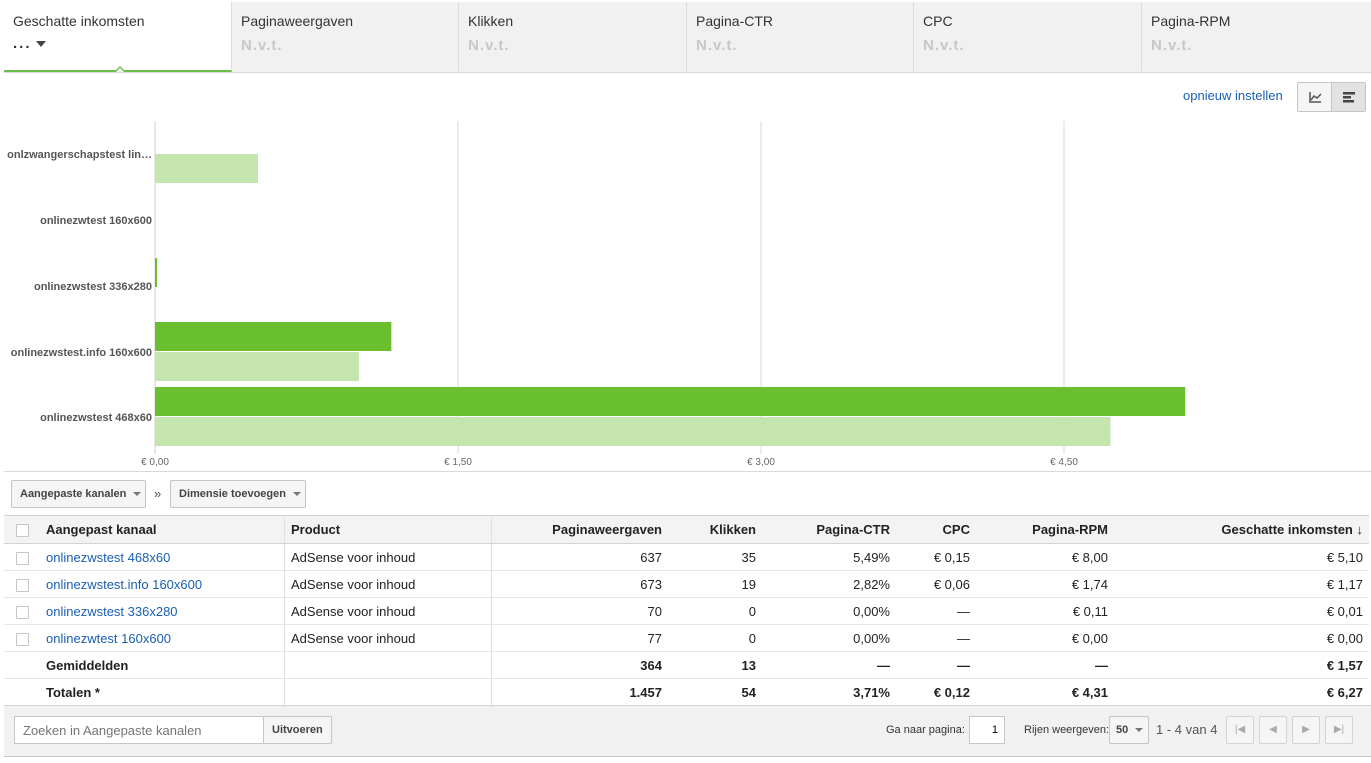  What do you see at coordinates (345, 36) in the screenshot?
I see `tab-paginaweergaven: Paginaweergaven N.v.t.` at bounding box center [345, 36].